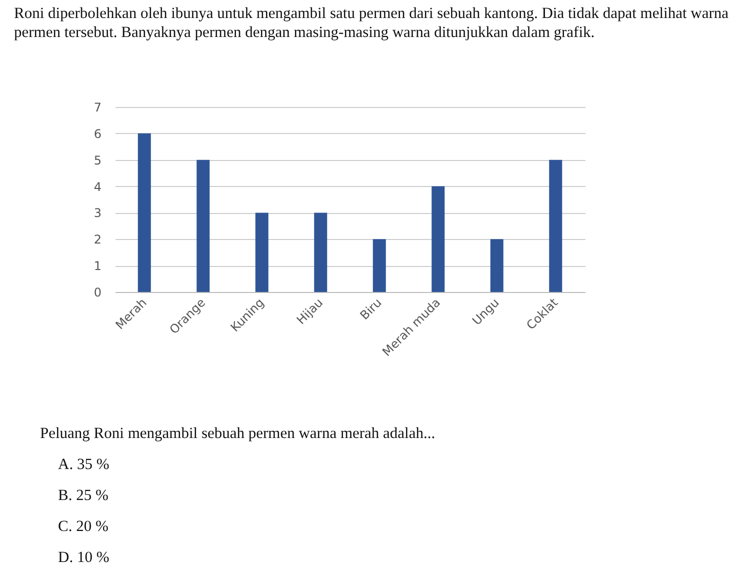 Image resolution: width=740 pixels, height=585 pixels. What do you see at coordinates (98, 293) in the screenshot?
I see `y-tick-label: 0` at bounding box center [98, 293].